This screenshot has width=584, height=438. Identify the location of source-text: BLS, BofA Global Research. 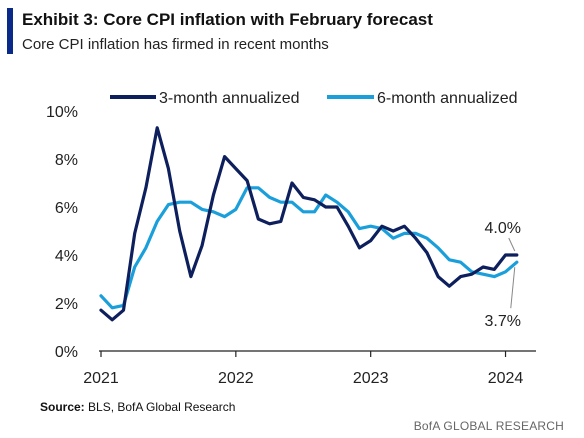
(160, 407).